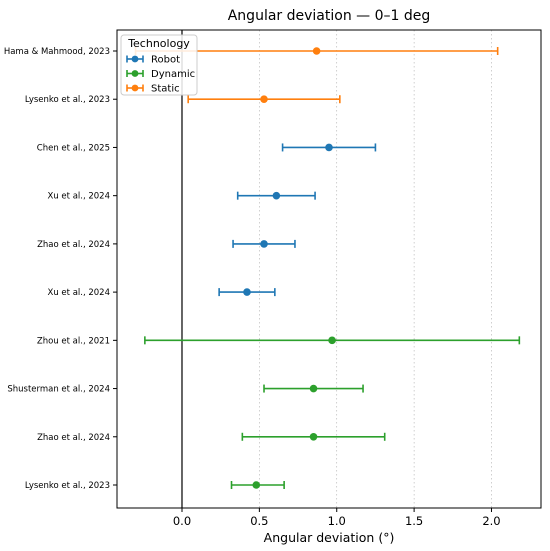  What do you see at coordinates (158, 43) in the screenshot?
I see `legend-title: Technology` at bounding box center [158, 43].